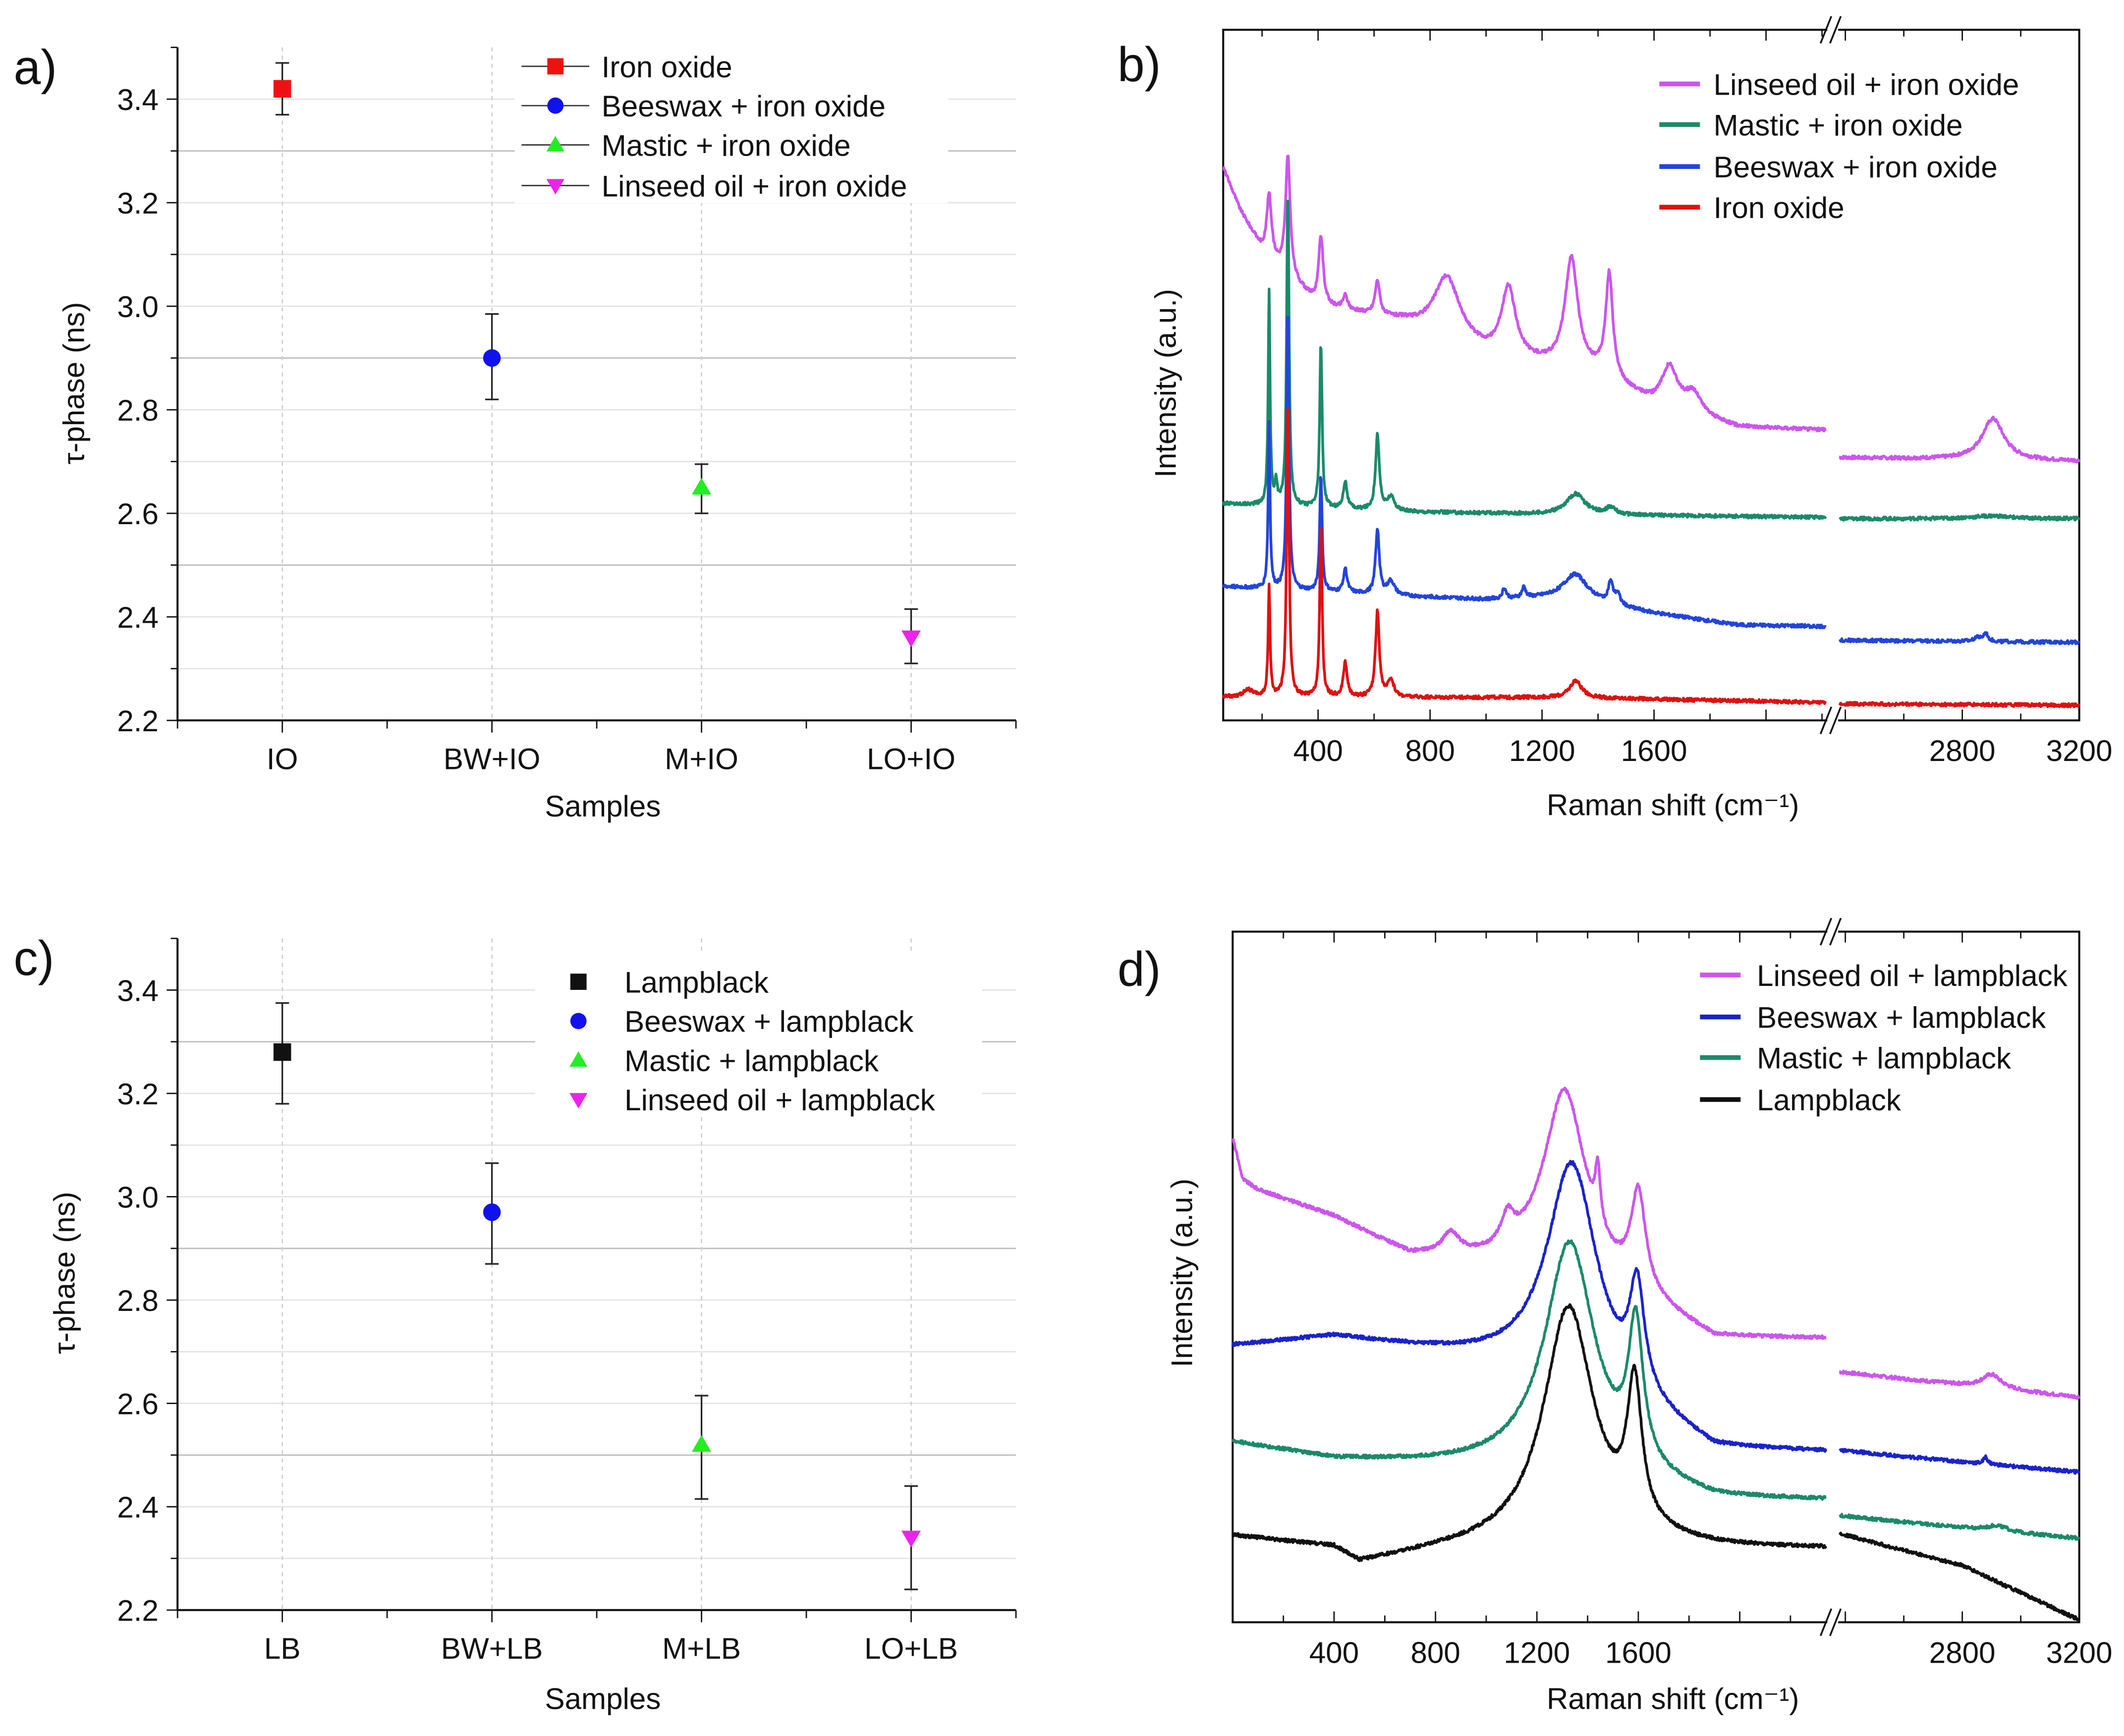  Describe the element at coordinates (1537, 1652) in the screenshot. I see `x-tick-label: 1200` at that location.